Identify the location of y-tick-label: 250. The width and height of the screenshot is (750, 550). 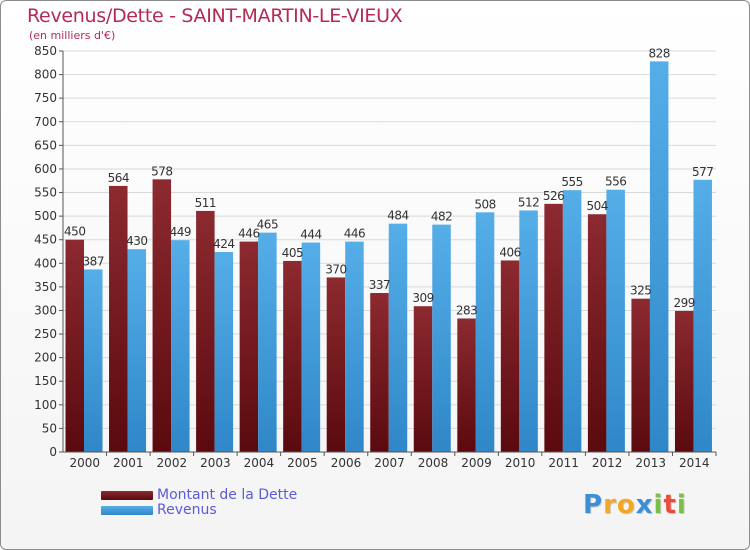
(45, 334).